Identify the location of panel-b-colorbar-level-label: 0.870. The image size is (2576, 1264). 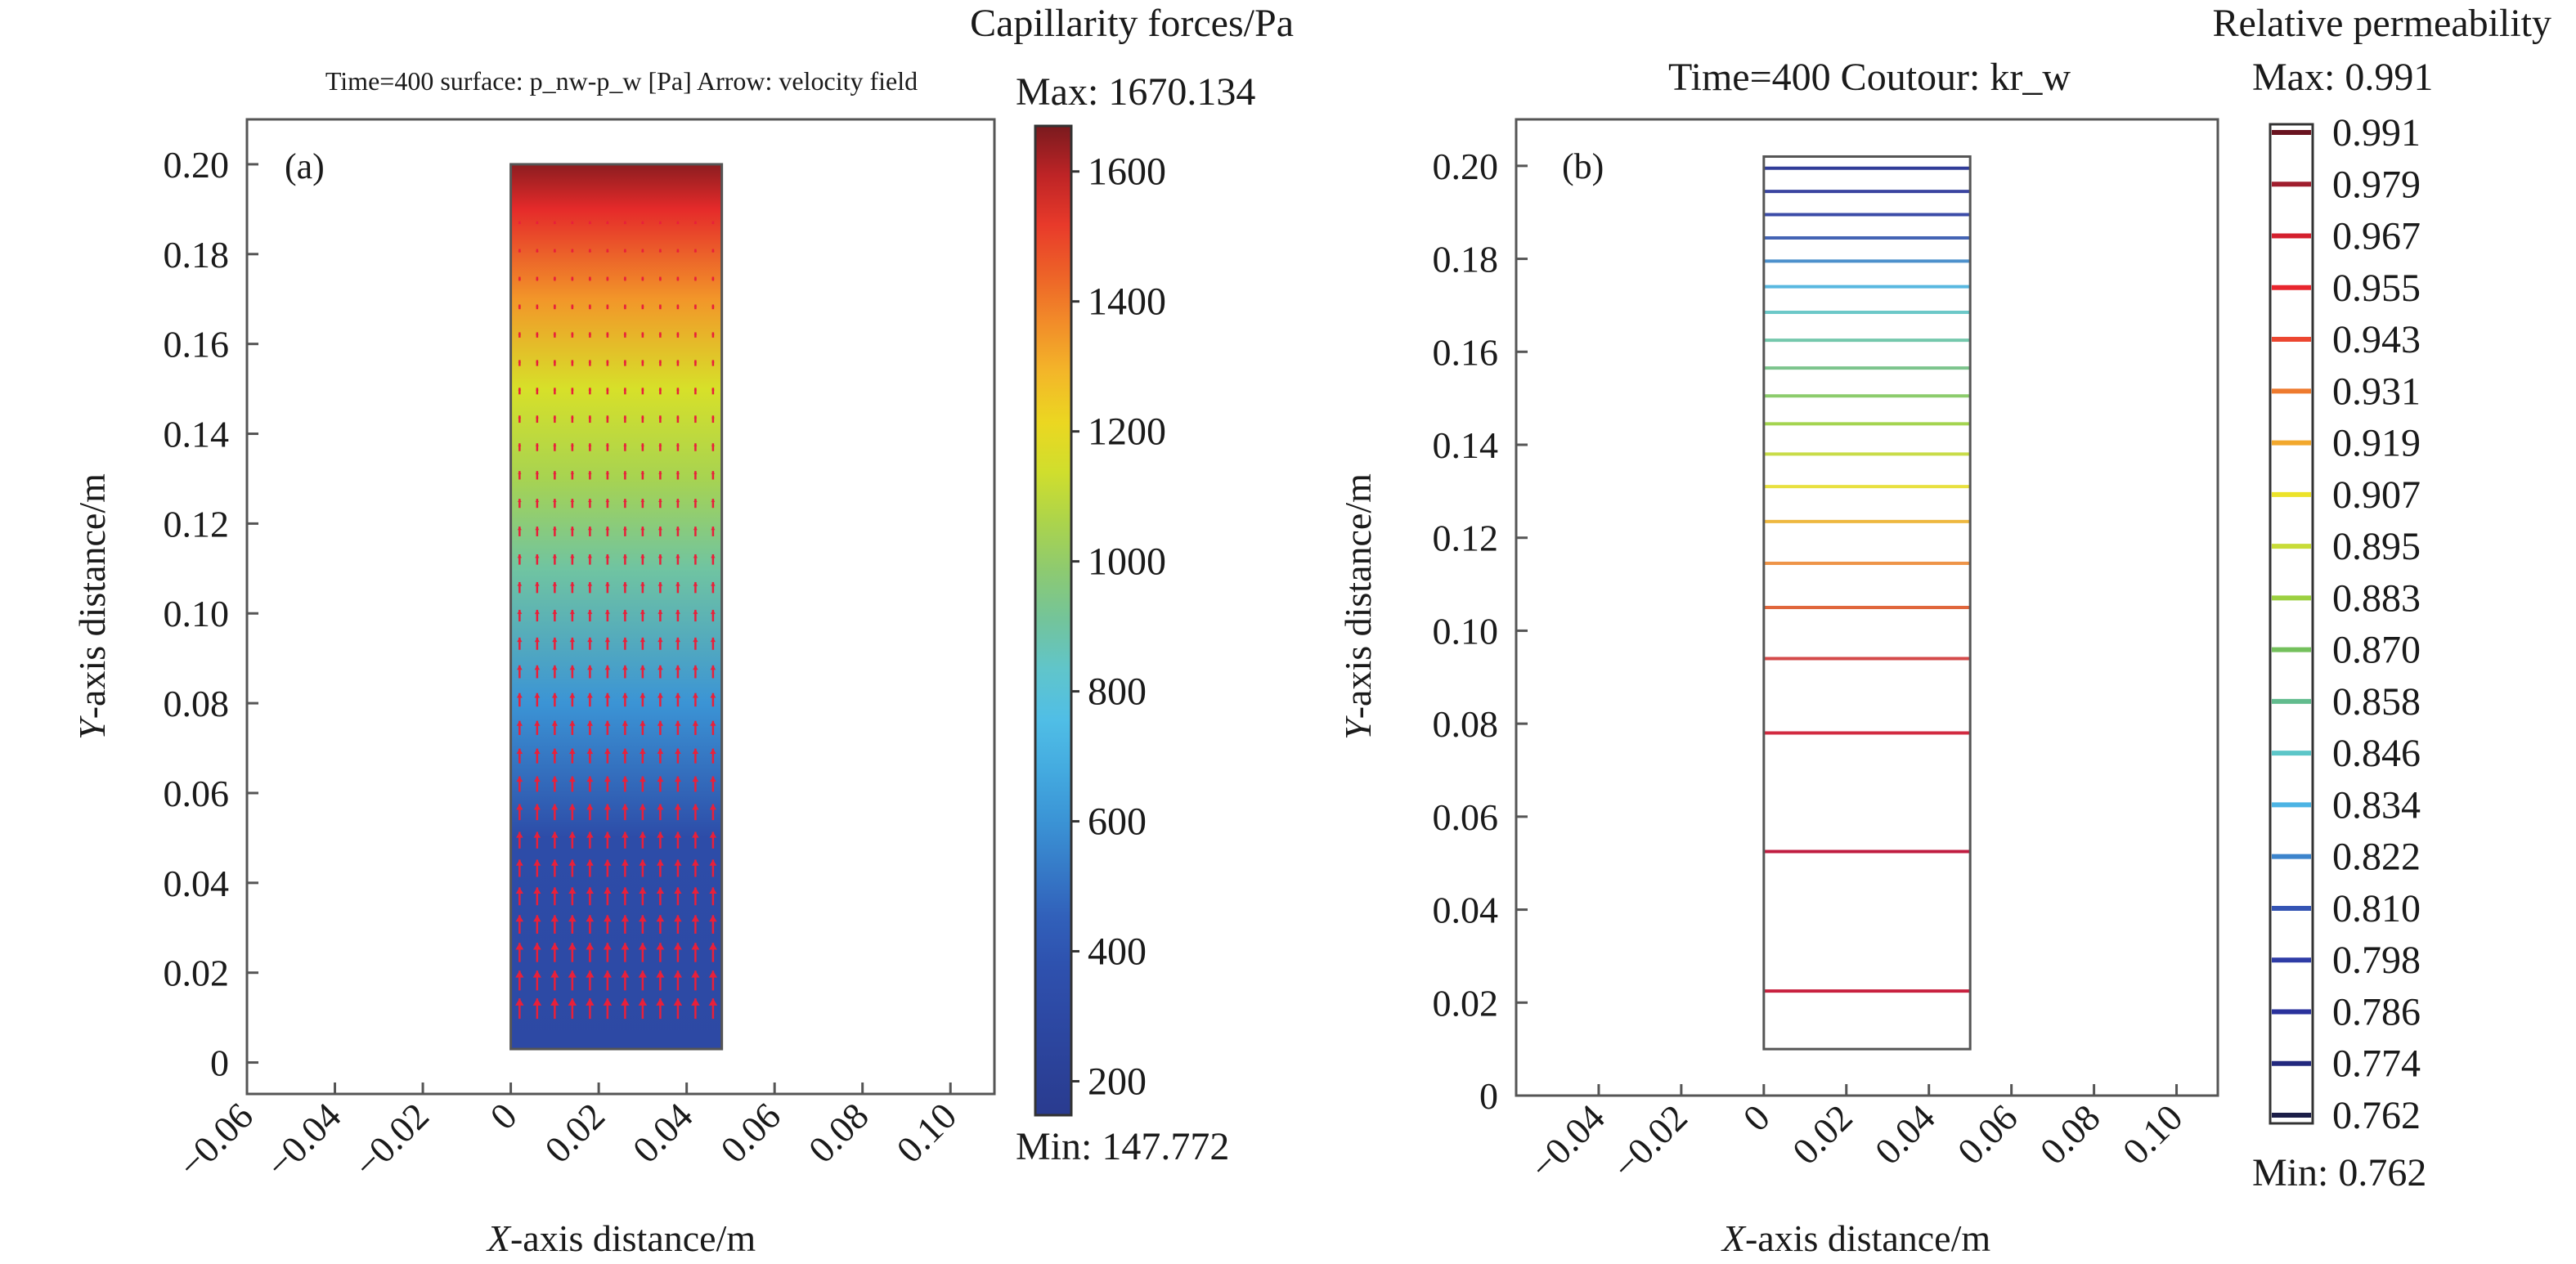
(2376, 650).